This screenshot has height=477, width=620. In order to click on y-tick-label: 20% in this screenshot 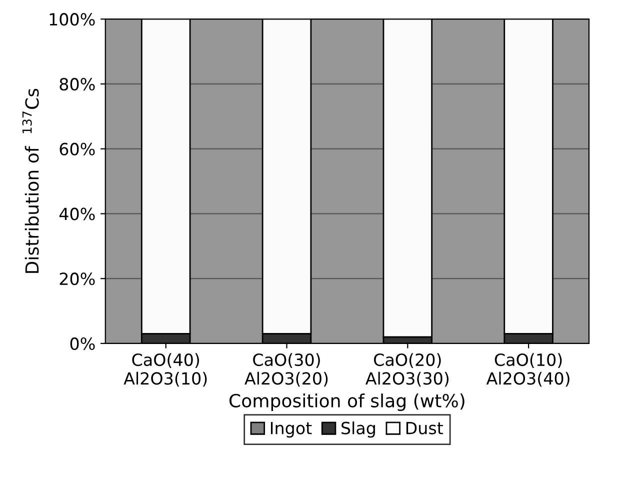, I will do `click(77, 279)`.